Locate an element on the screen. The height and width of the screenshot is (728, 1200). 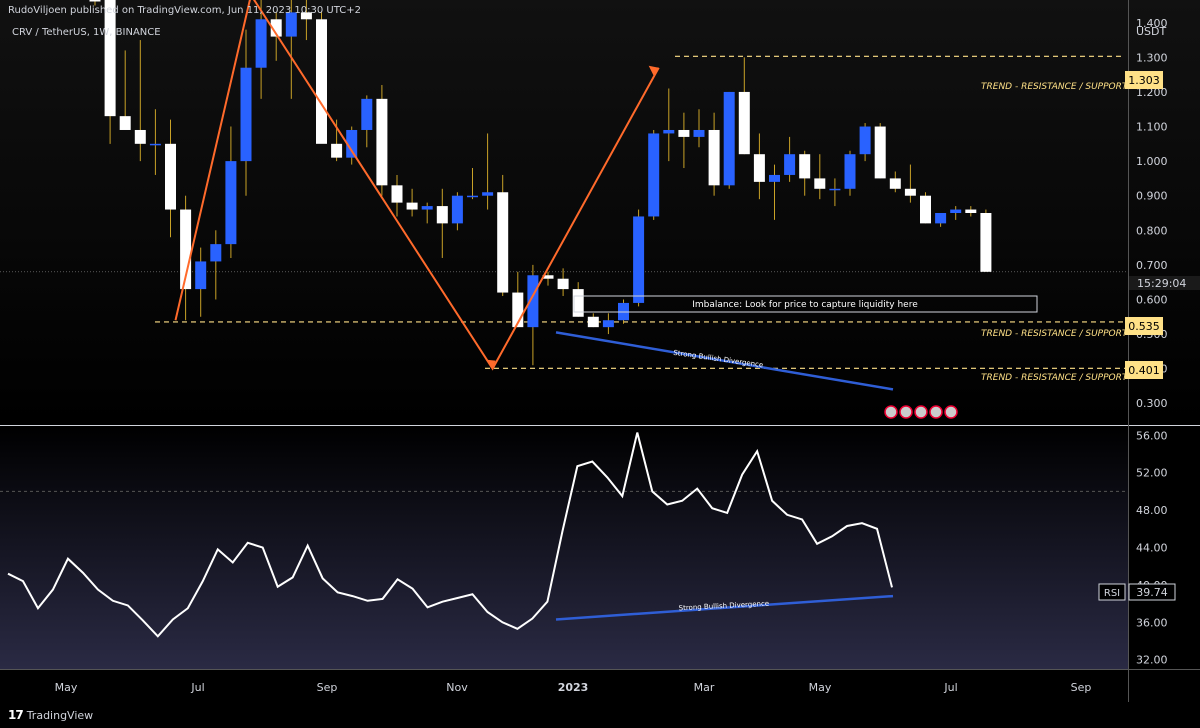
tradingview-logo-icon: 17 is located at coordinates (16, 715).